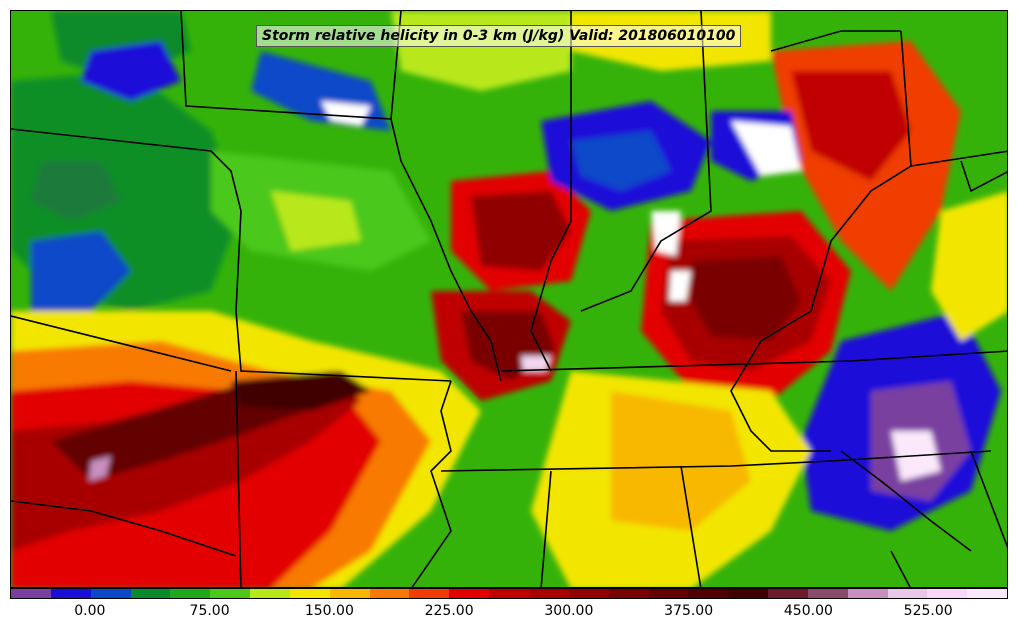  Describe the element at coordinates (808, 611) in the screenshot. I see `colorbar-tick-label: 450.00` at that location.